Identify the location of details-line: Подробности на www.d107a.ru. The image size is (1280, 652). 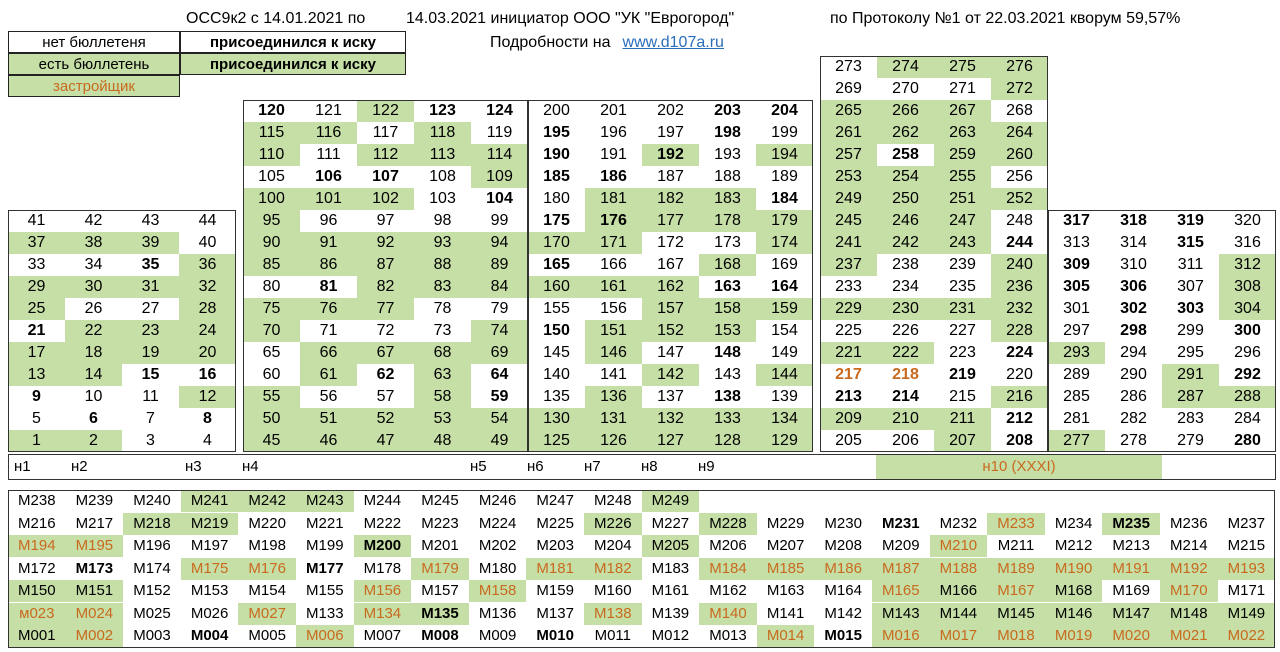
(607, 43).